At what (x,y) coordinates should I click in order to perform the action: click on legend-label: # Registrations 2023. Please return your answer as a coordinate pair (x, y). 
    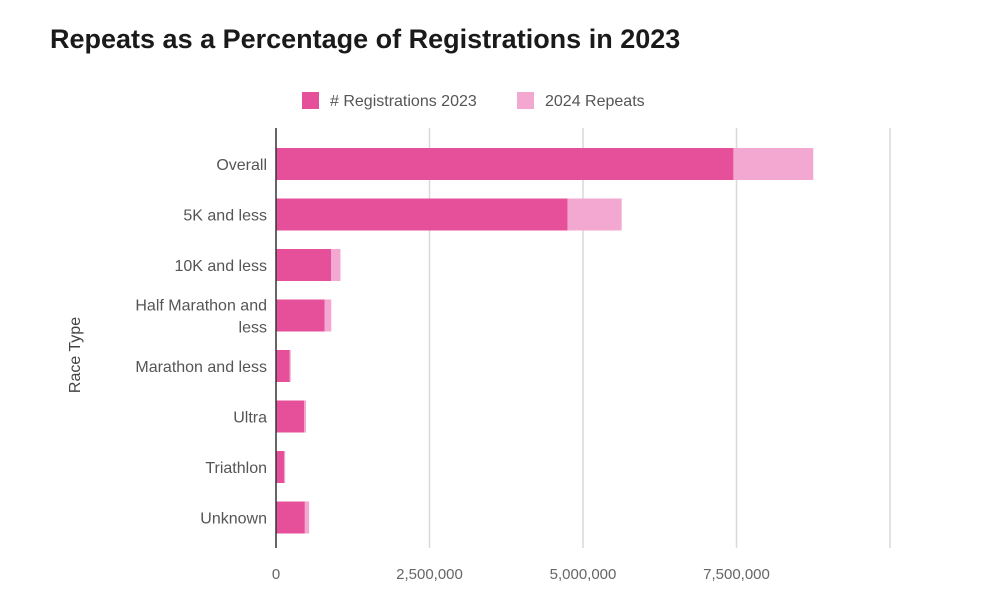
    Looking at the image, I should click on (403, 101).